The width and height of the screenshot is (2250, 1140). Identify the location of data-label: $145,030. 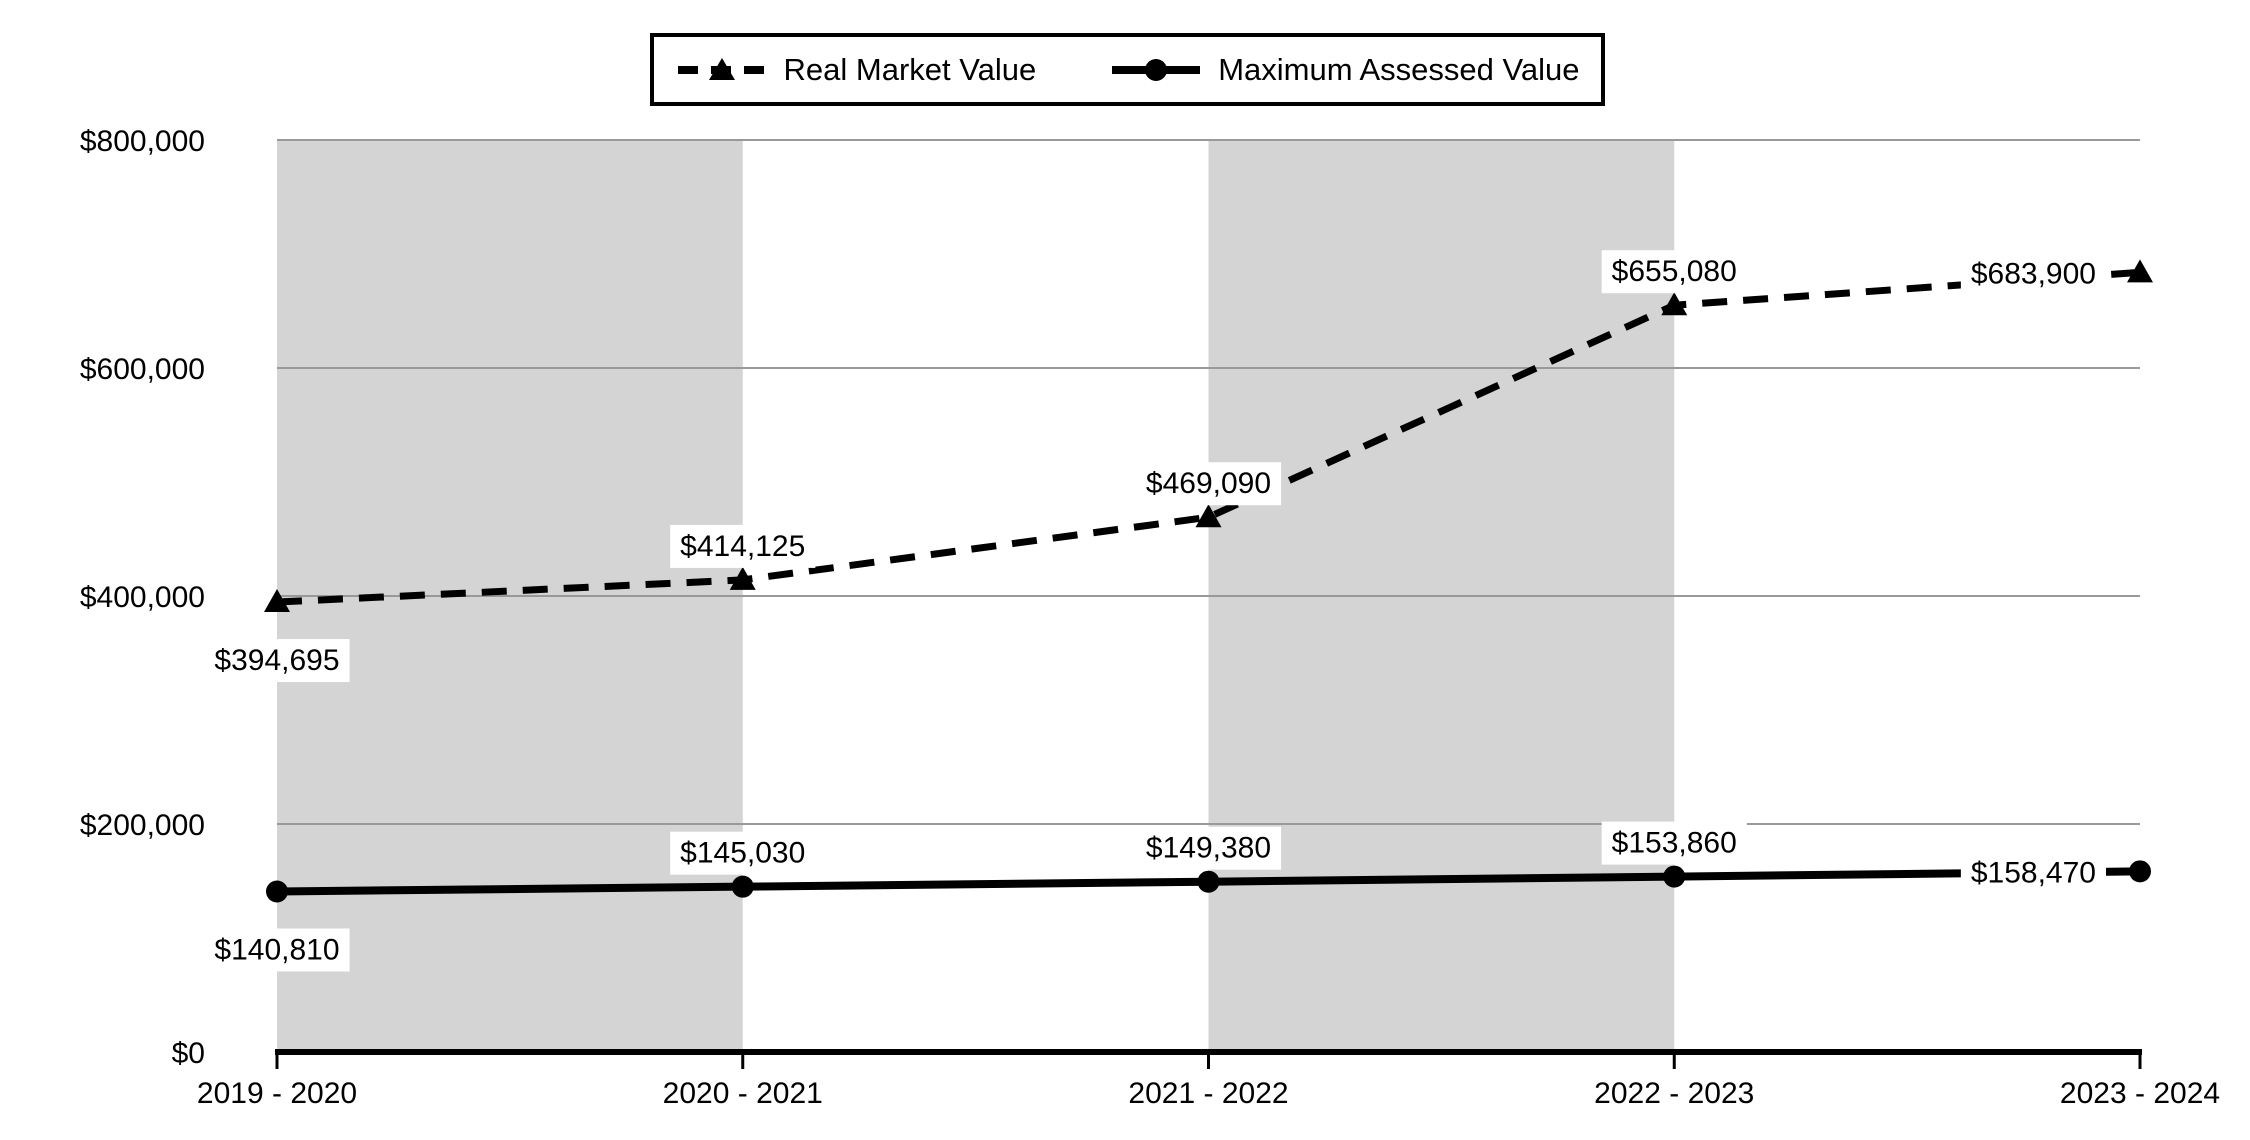
(742, 853).